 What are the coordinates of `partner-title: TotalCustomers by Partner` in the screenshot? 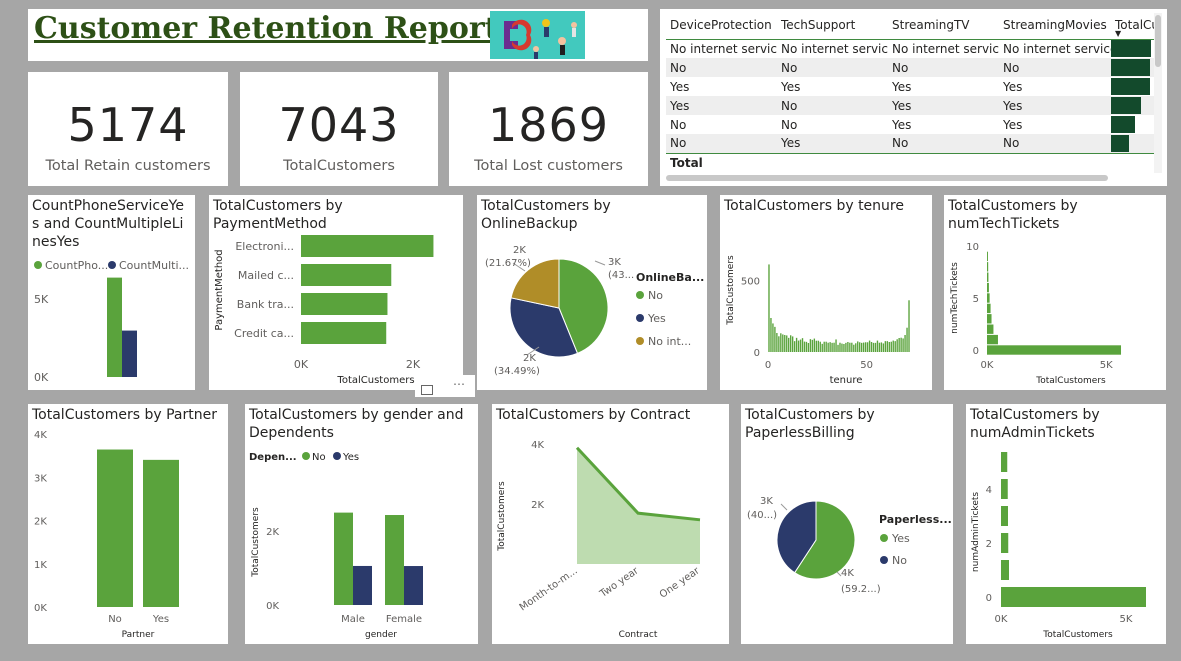 It's located at (124, 415).